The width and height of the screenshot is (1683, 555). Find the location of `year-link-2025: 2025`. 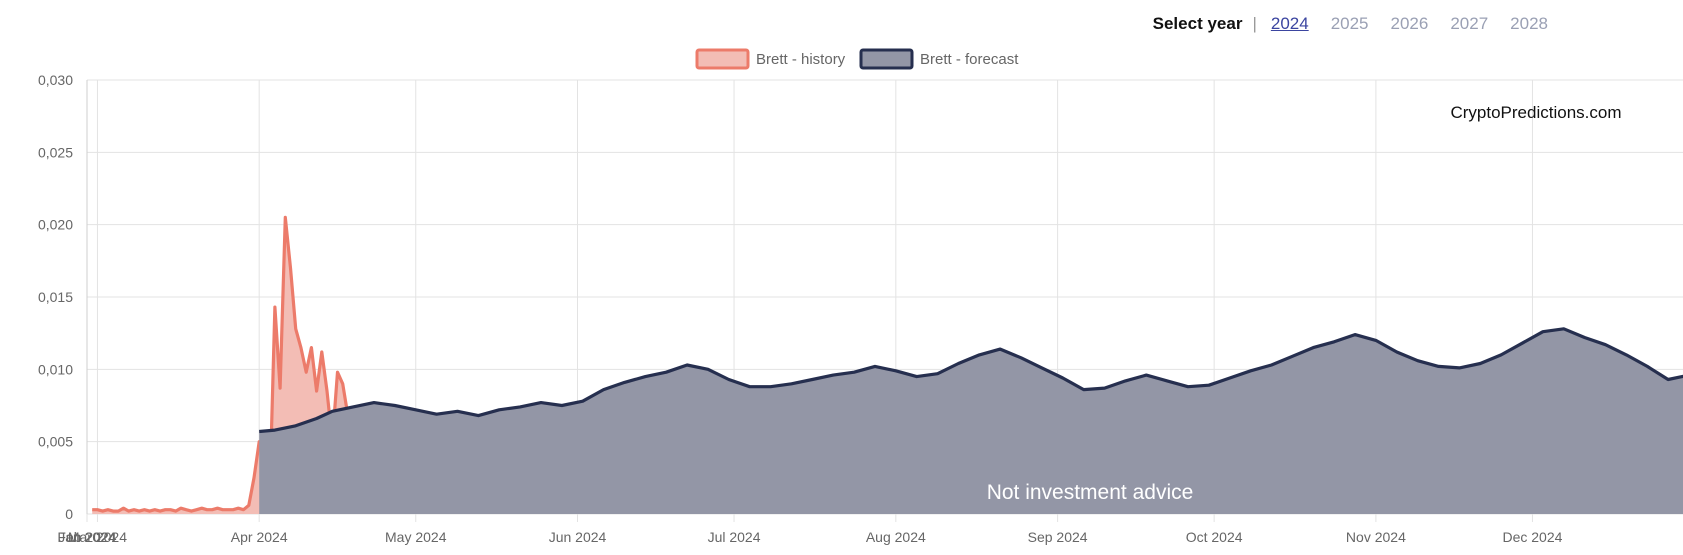

year-link-2025: 2025 is located at coordinates (1349, 23).